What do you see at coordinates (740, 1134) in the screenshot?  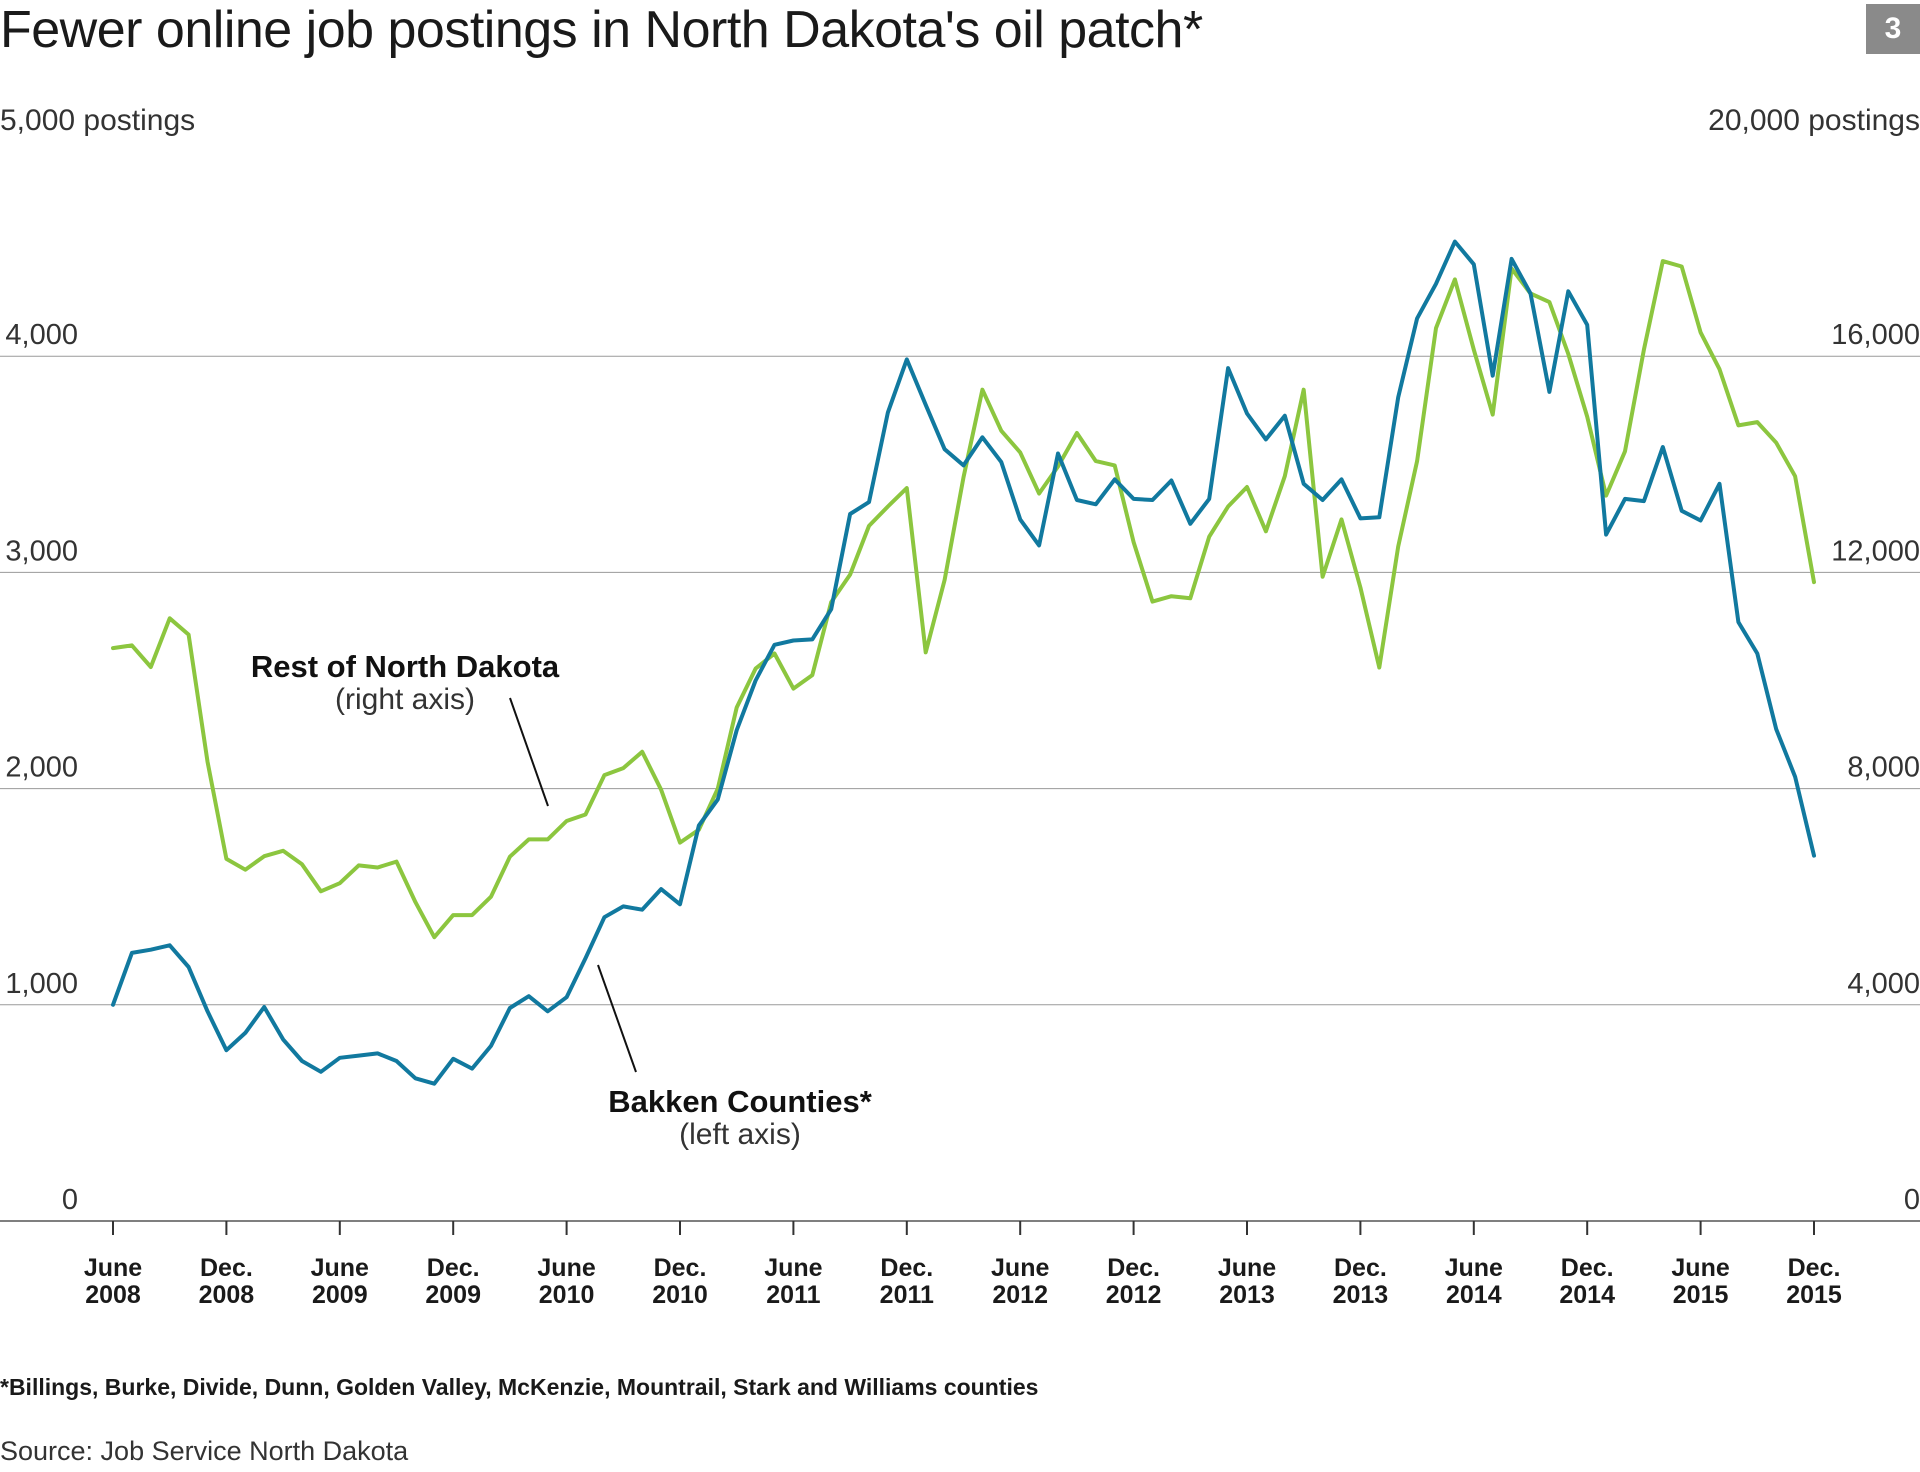 I see `bakken-series-axis-note: (left axis)` at bounding box center [740, 1134].